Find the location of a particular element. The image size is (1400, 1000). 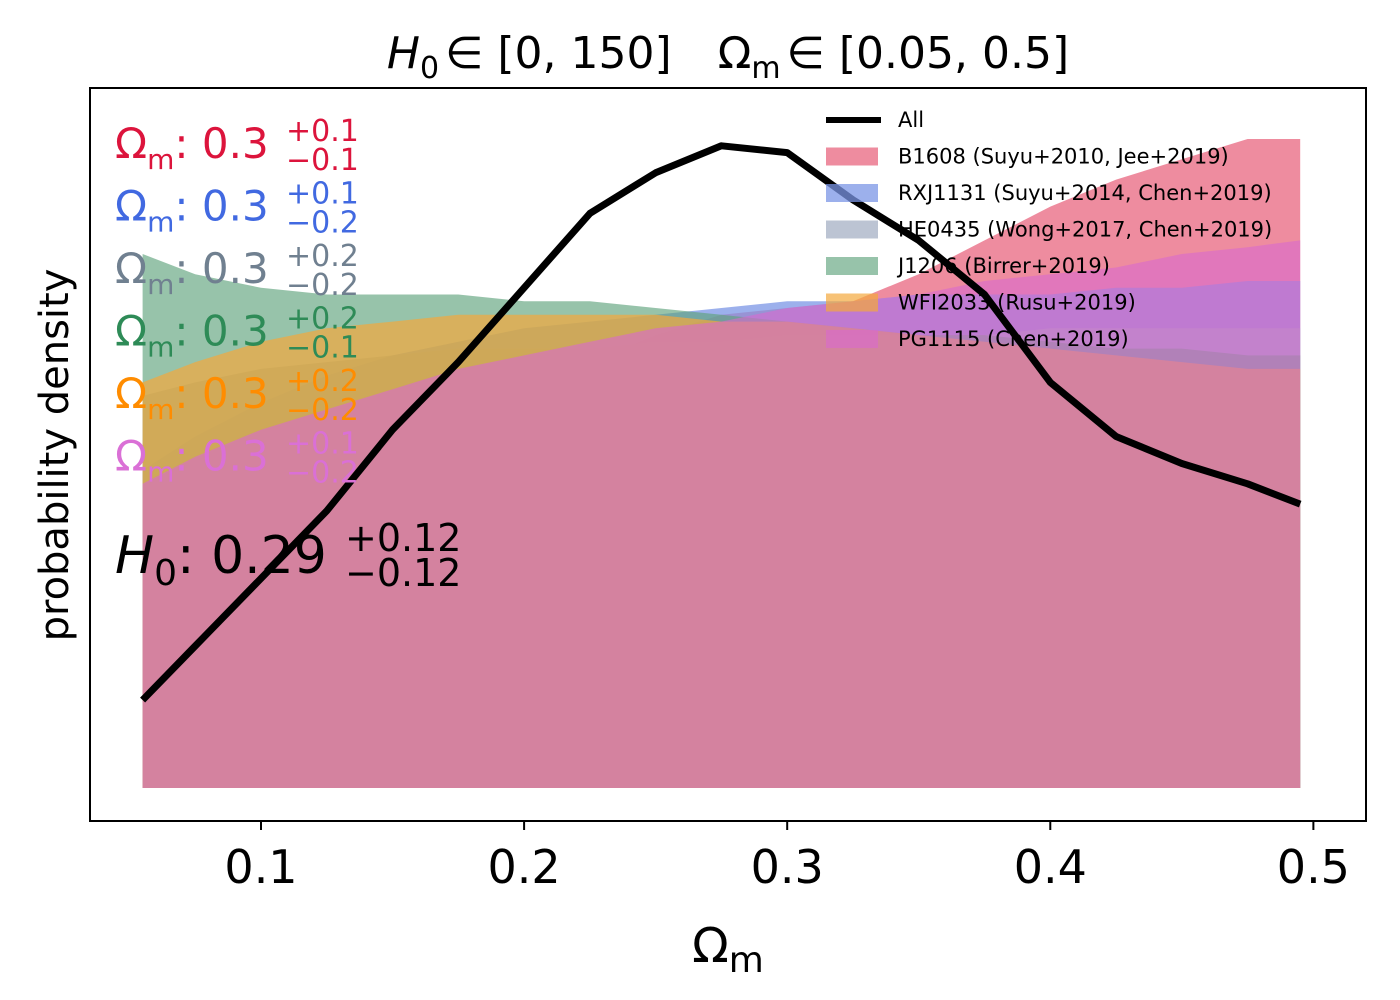

omega-annotation: Ωm: 0.3 +0.2−0.1 is located at coordinates (237, 334).